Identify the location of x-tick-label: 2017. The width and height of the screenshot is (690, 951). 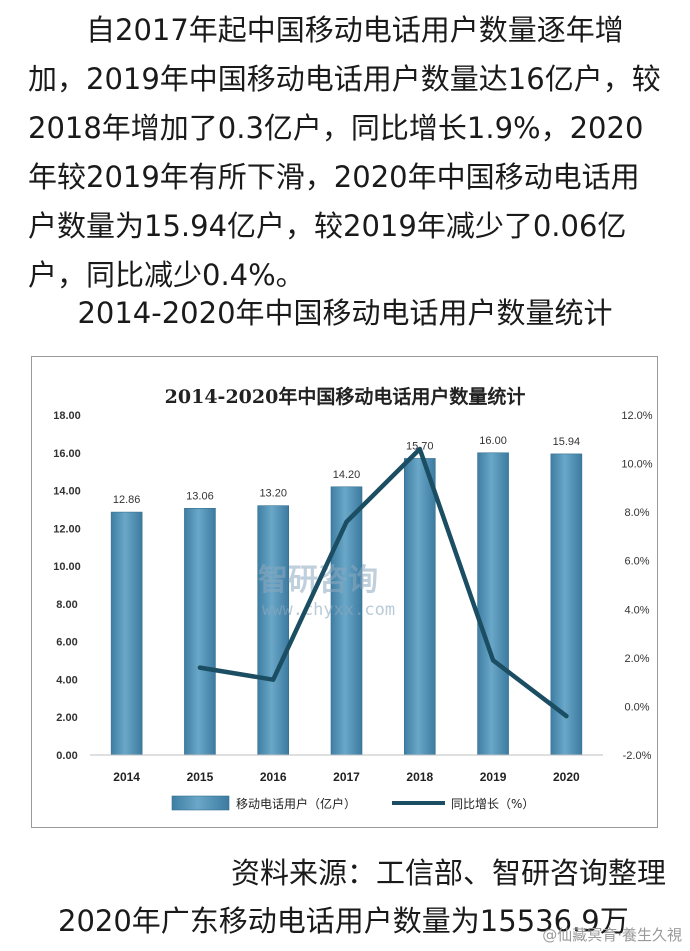
(346, 777).